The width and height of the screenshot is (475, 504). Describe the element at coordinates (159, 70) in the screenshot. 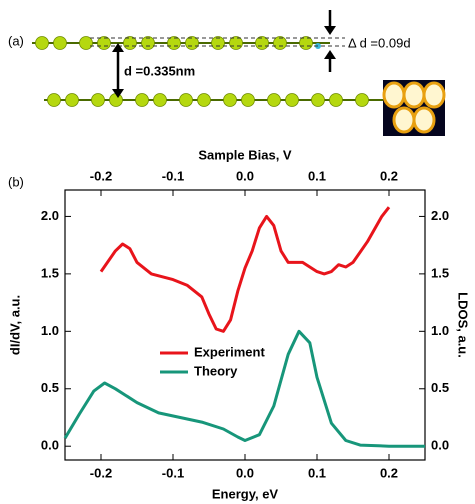

I see `interlayer-label: d =0.335nm` at that location.